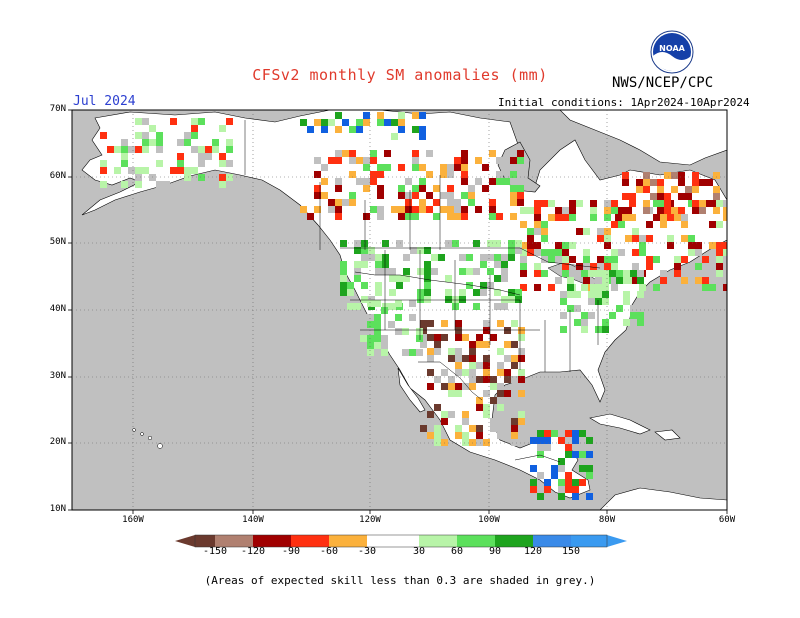  Describe the element at coordinates (643, 138) in the screenshot. I see `greenland` at that location.